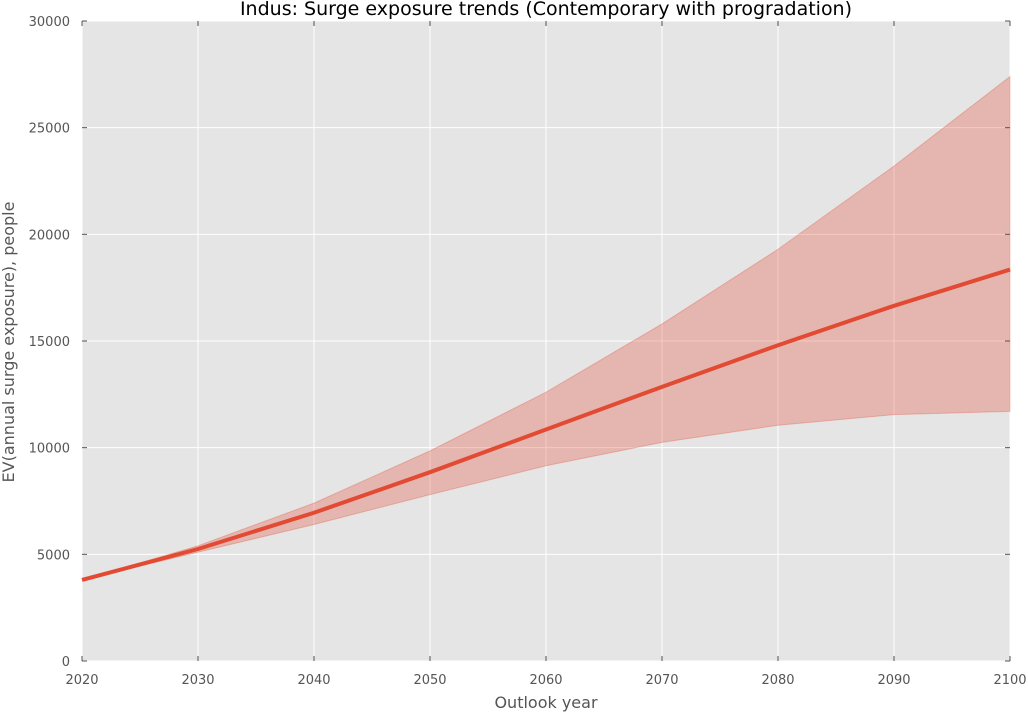 The width and height of the screenshot is (1028, 712). Describe the element at coordinates (546, 702) in the screenshot. I see `x-axis-label: Outlook year` at that location.